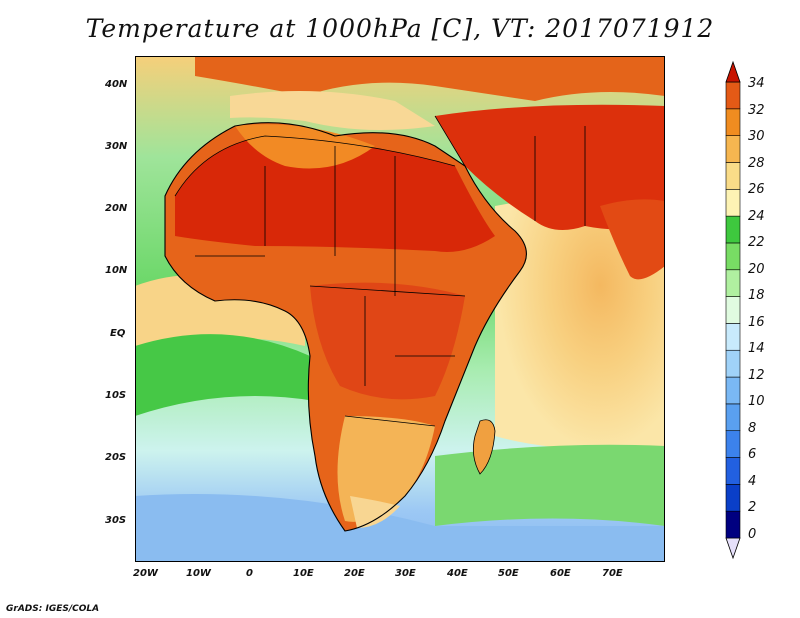 The image size is (800, 618). I want to click on lat-label-10s: 10S, so click(116, 395).